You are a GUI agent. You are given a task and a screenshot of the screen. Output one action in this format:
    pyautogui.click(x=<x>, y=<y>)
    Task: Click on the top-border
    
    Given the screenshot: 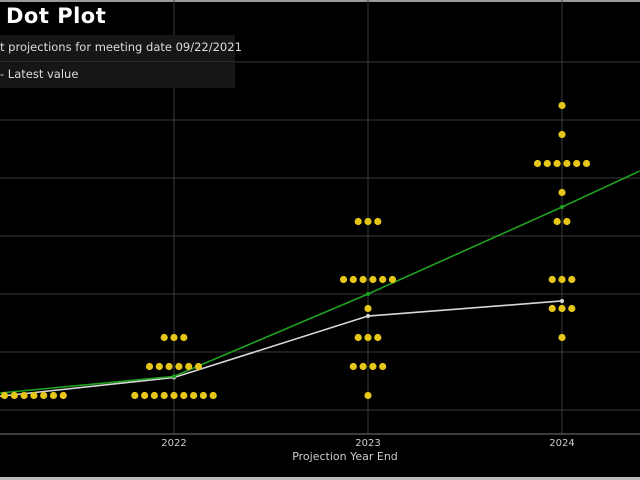 What is the action you would take?
    pyautogui.click(x=320, y=1)
    